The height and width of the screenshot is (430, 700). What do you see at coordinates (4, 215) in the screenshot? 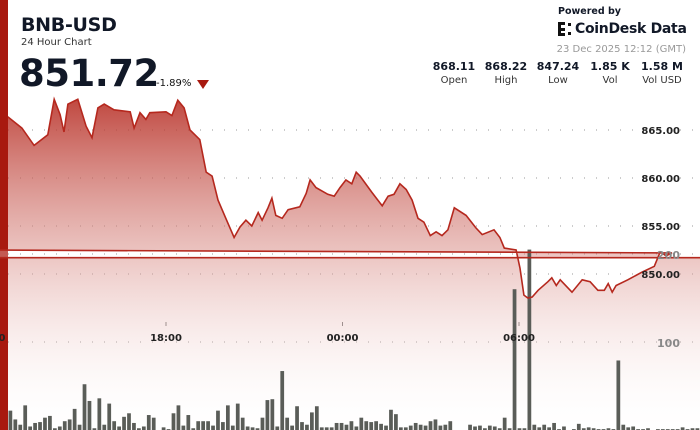
I see `accent-bar` at bounding box center [4, 215].